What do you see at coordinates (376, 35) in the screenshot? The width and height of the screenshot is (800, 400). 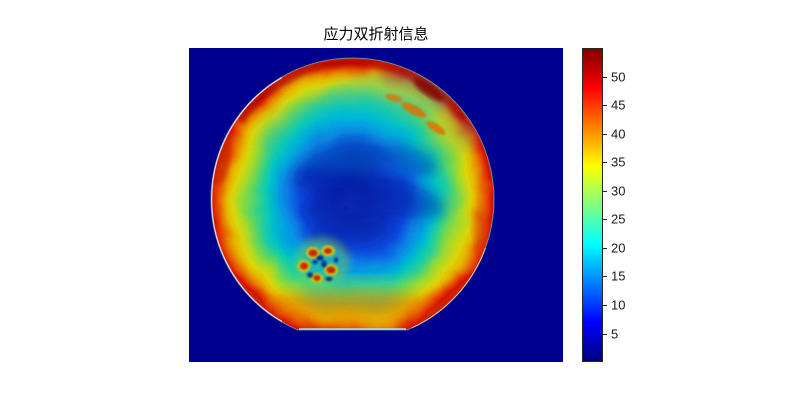 I see `chart-title: 应力双折射信息` at bounding box center [376, 35].